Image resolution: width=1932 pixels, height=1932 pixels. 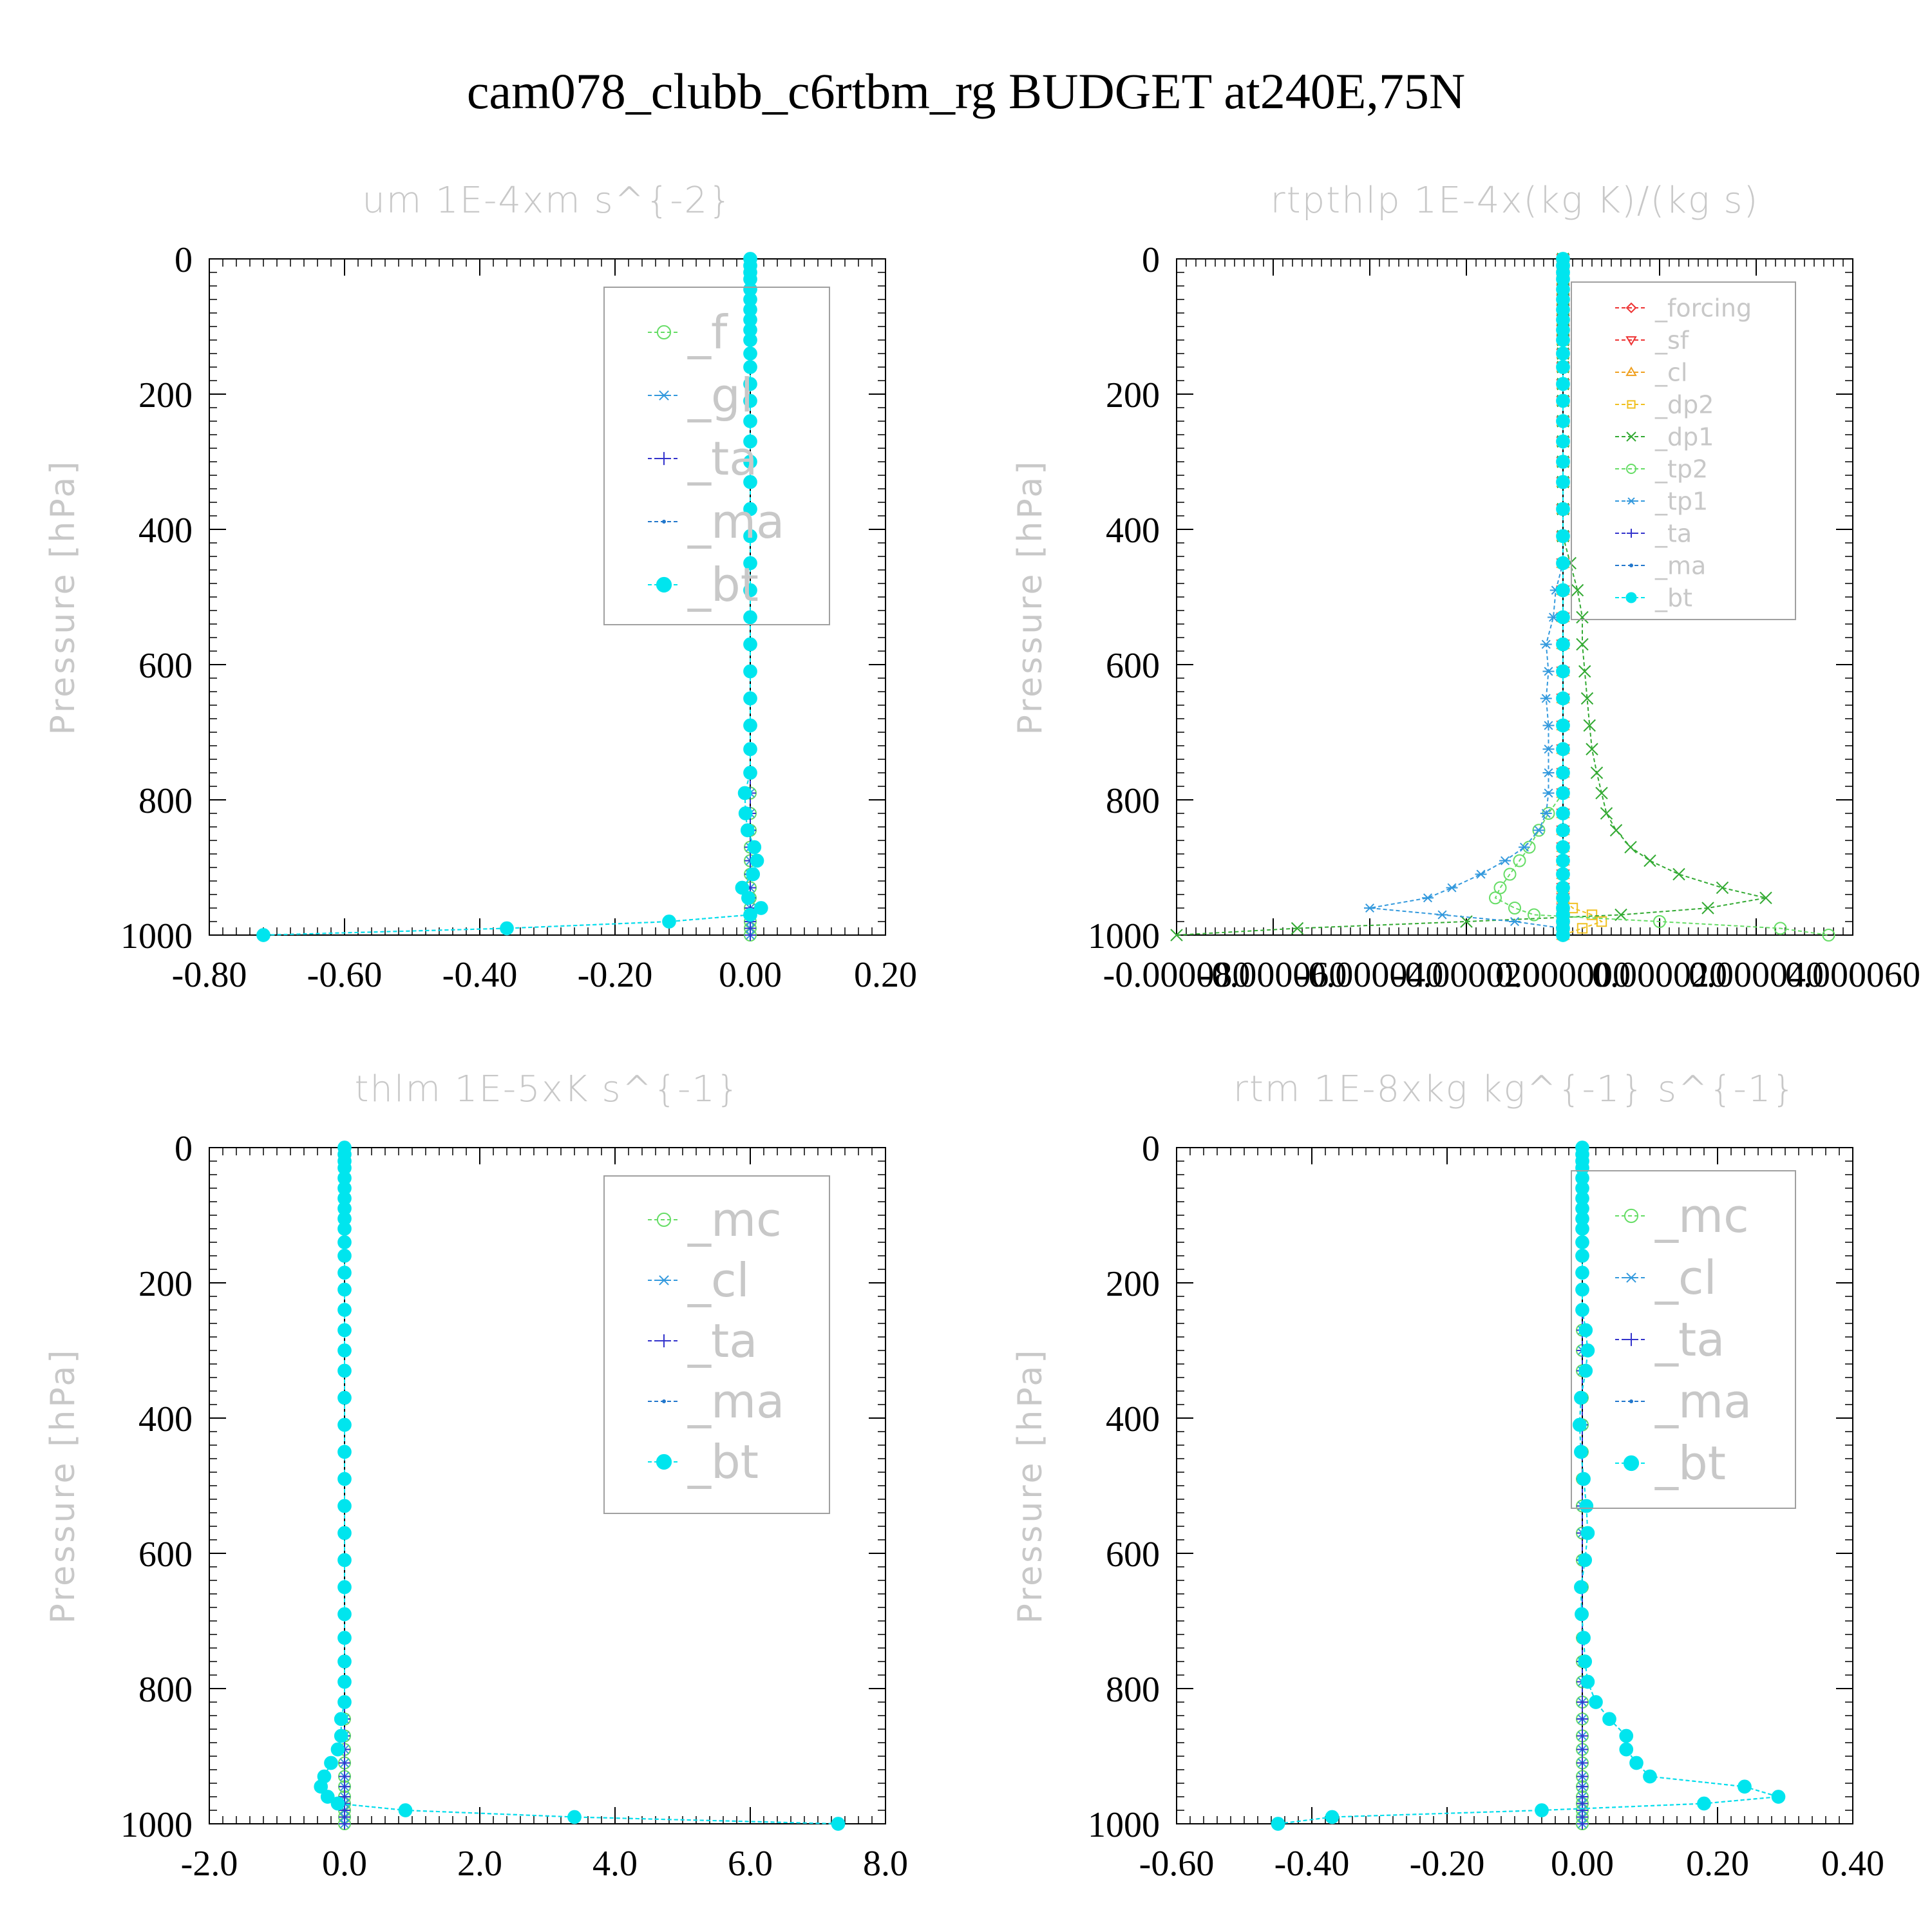 I want to click on legend: _mc _cl _ta _ma _bt, so click(x=716, y=1345).